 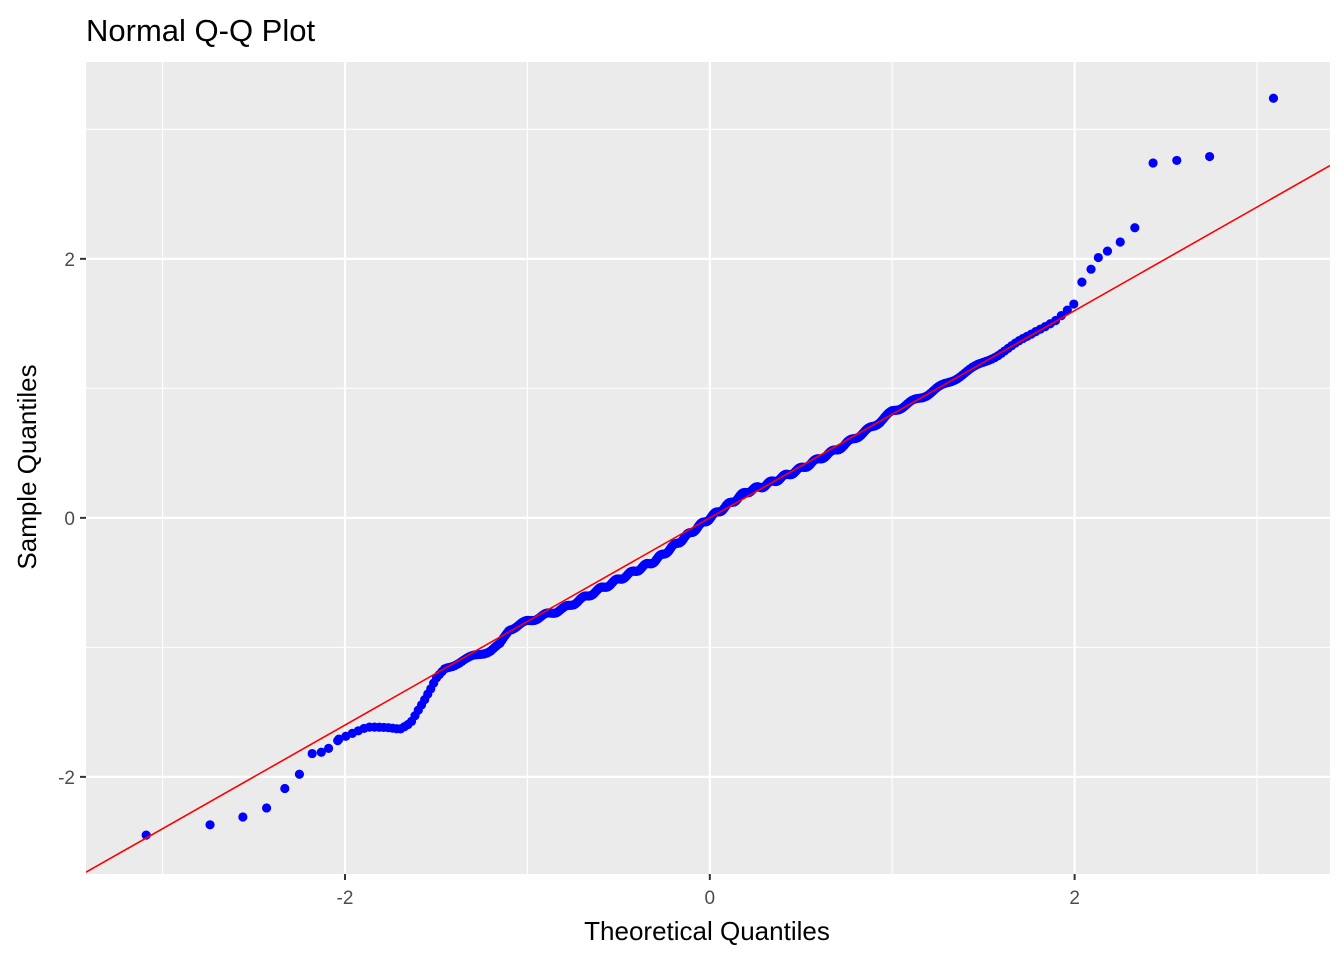 What do you see at coordinates (69, 260) in the screenshot?
I see `y-tick-label: 2` at bounding box center [69, 260].